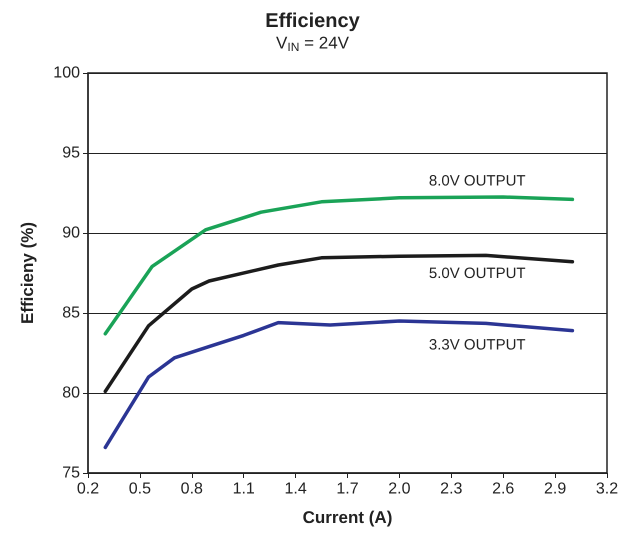 The image size is (625, 544). Describe the element at coordinates (399, 489) in the screenshot. I see `x-tick-label: 2.0` at that location.